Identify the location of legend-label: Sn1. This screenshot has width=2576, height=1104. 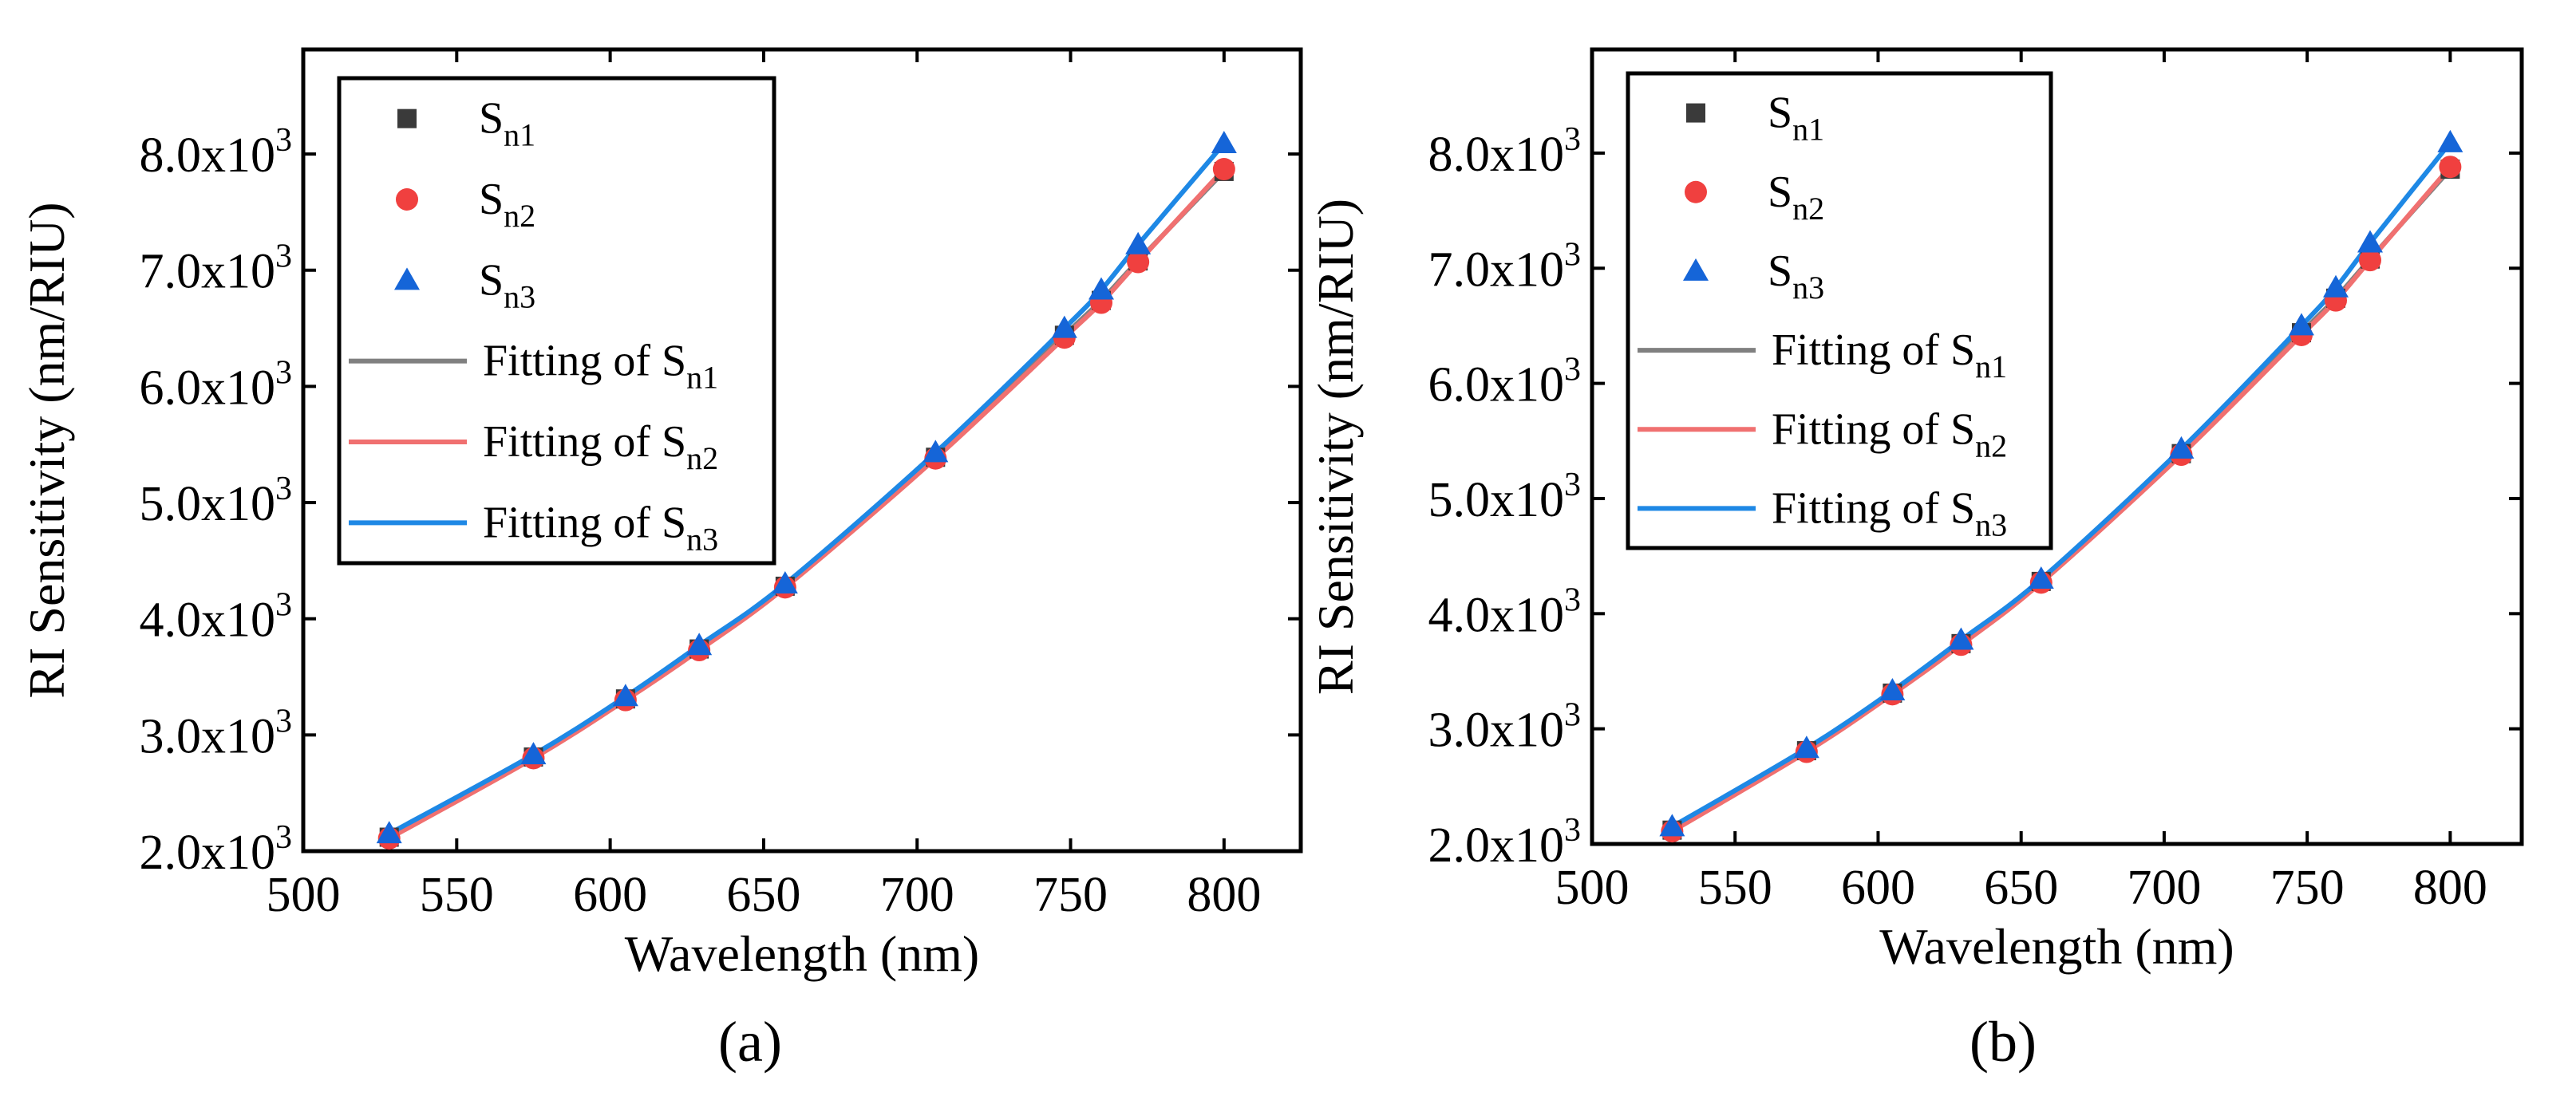
(1796, 119).